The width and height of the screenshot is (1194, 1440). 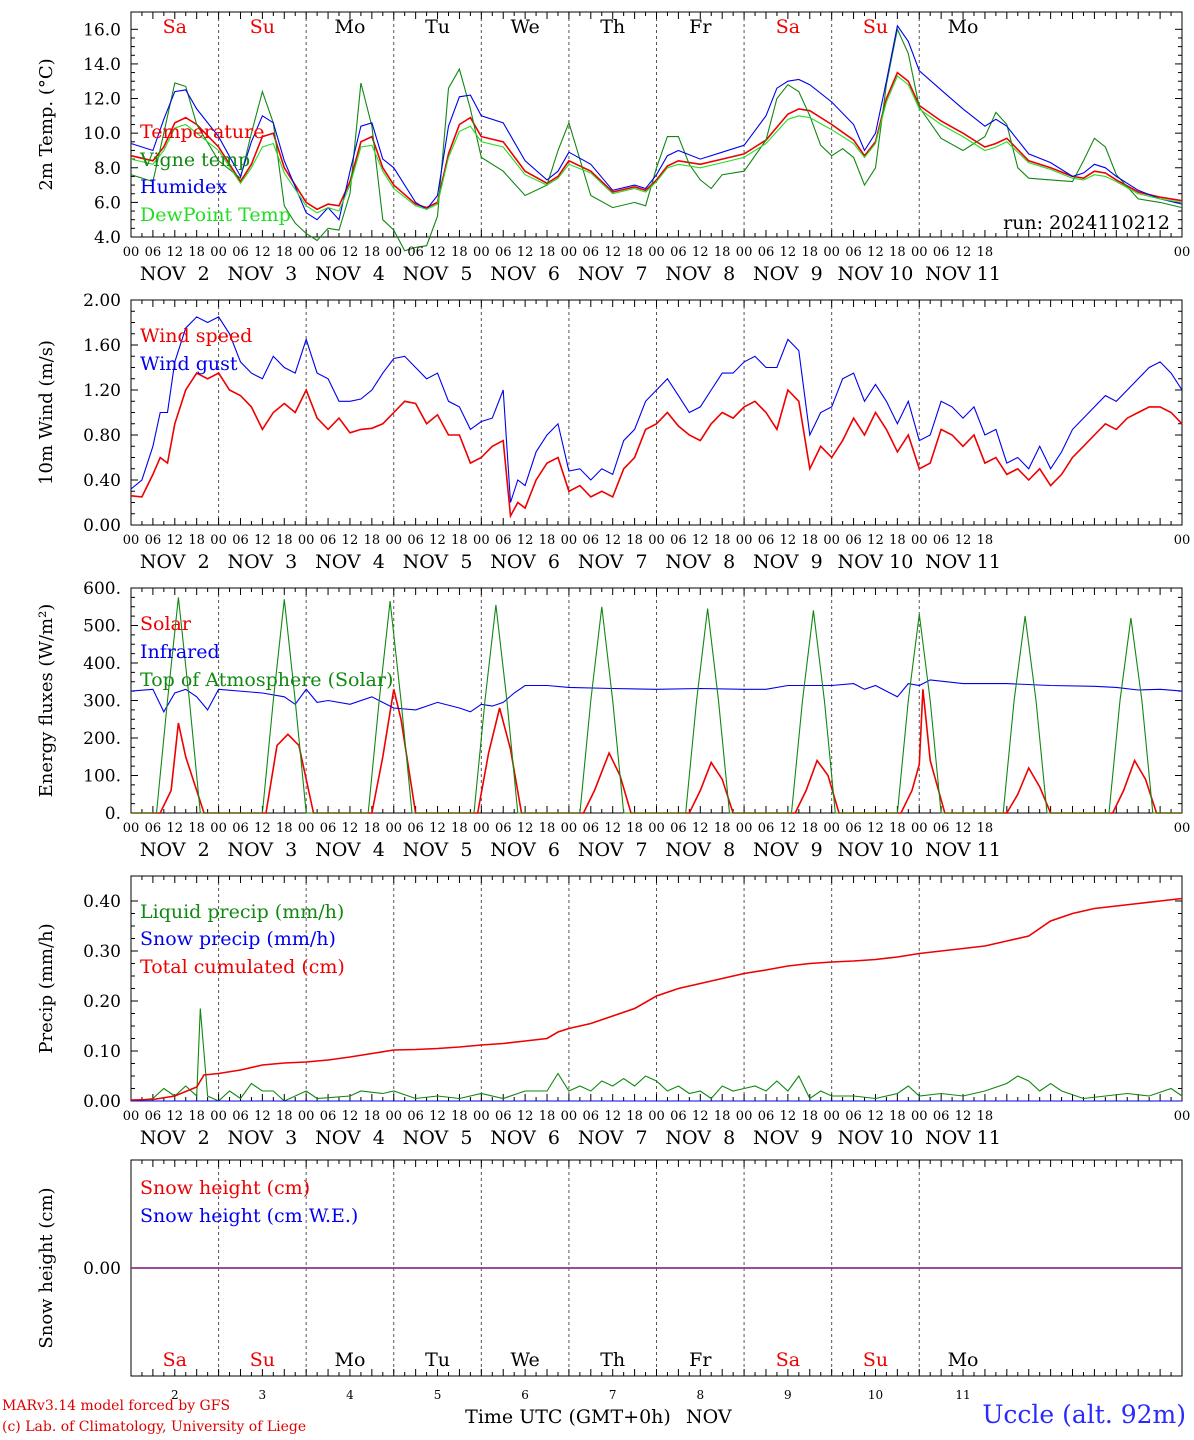 What do you see at coordinates (102, 346) in the screenshot?
I see `y-tick-label: 1.60` at bounding box center [102, 346].